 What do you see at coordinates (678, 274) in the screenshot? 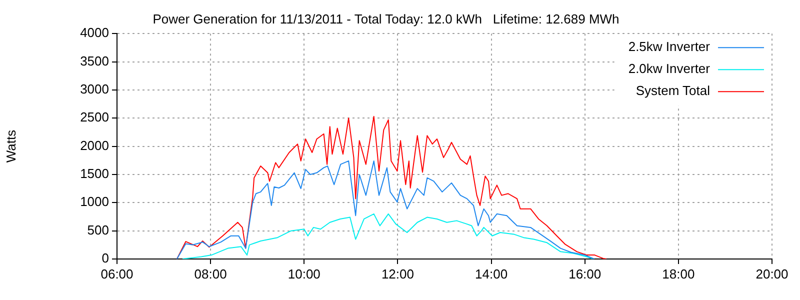
I see `x-tick-label: 18:00` at bounding box center [678, 274].